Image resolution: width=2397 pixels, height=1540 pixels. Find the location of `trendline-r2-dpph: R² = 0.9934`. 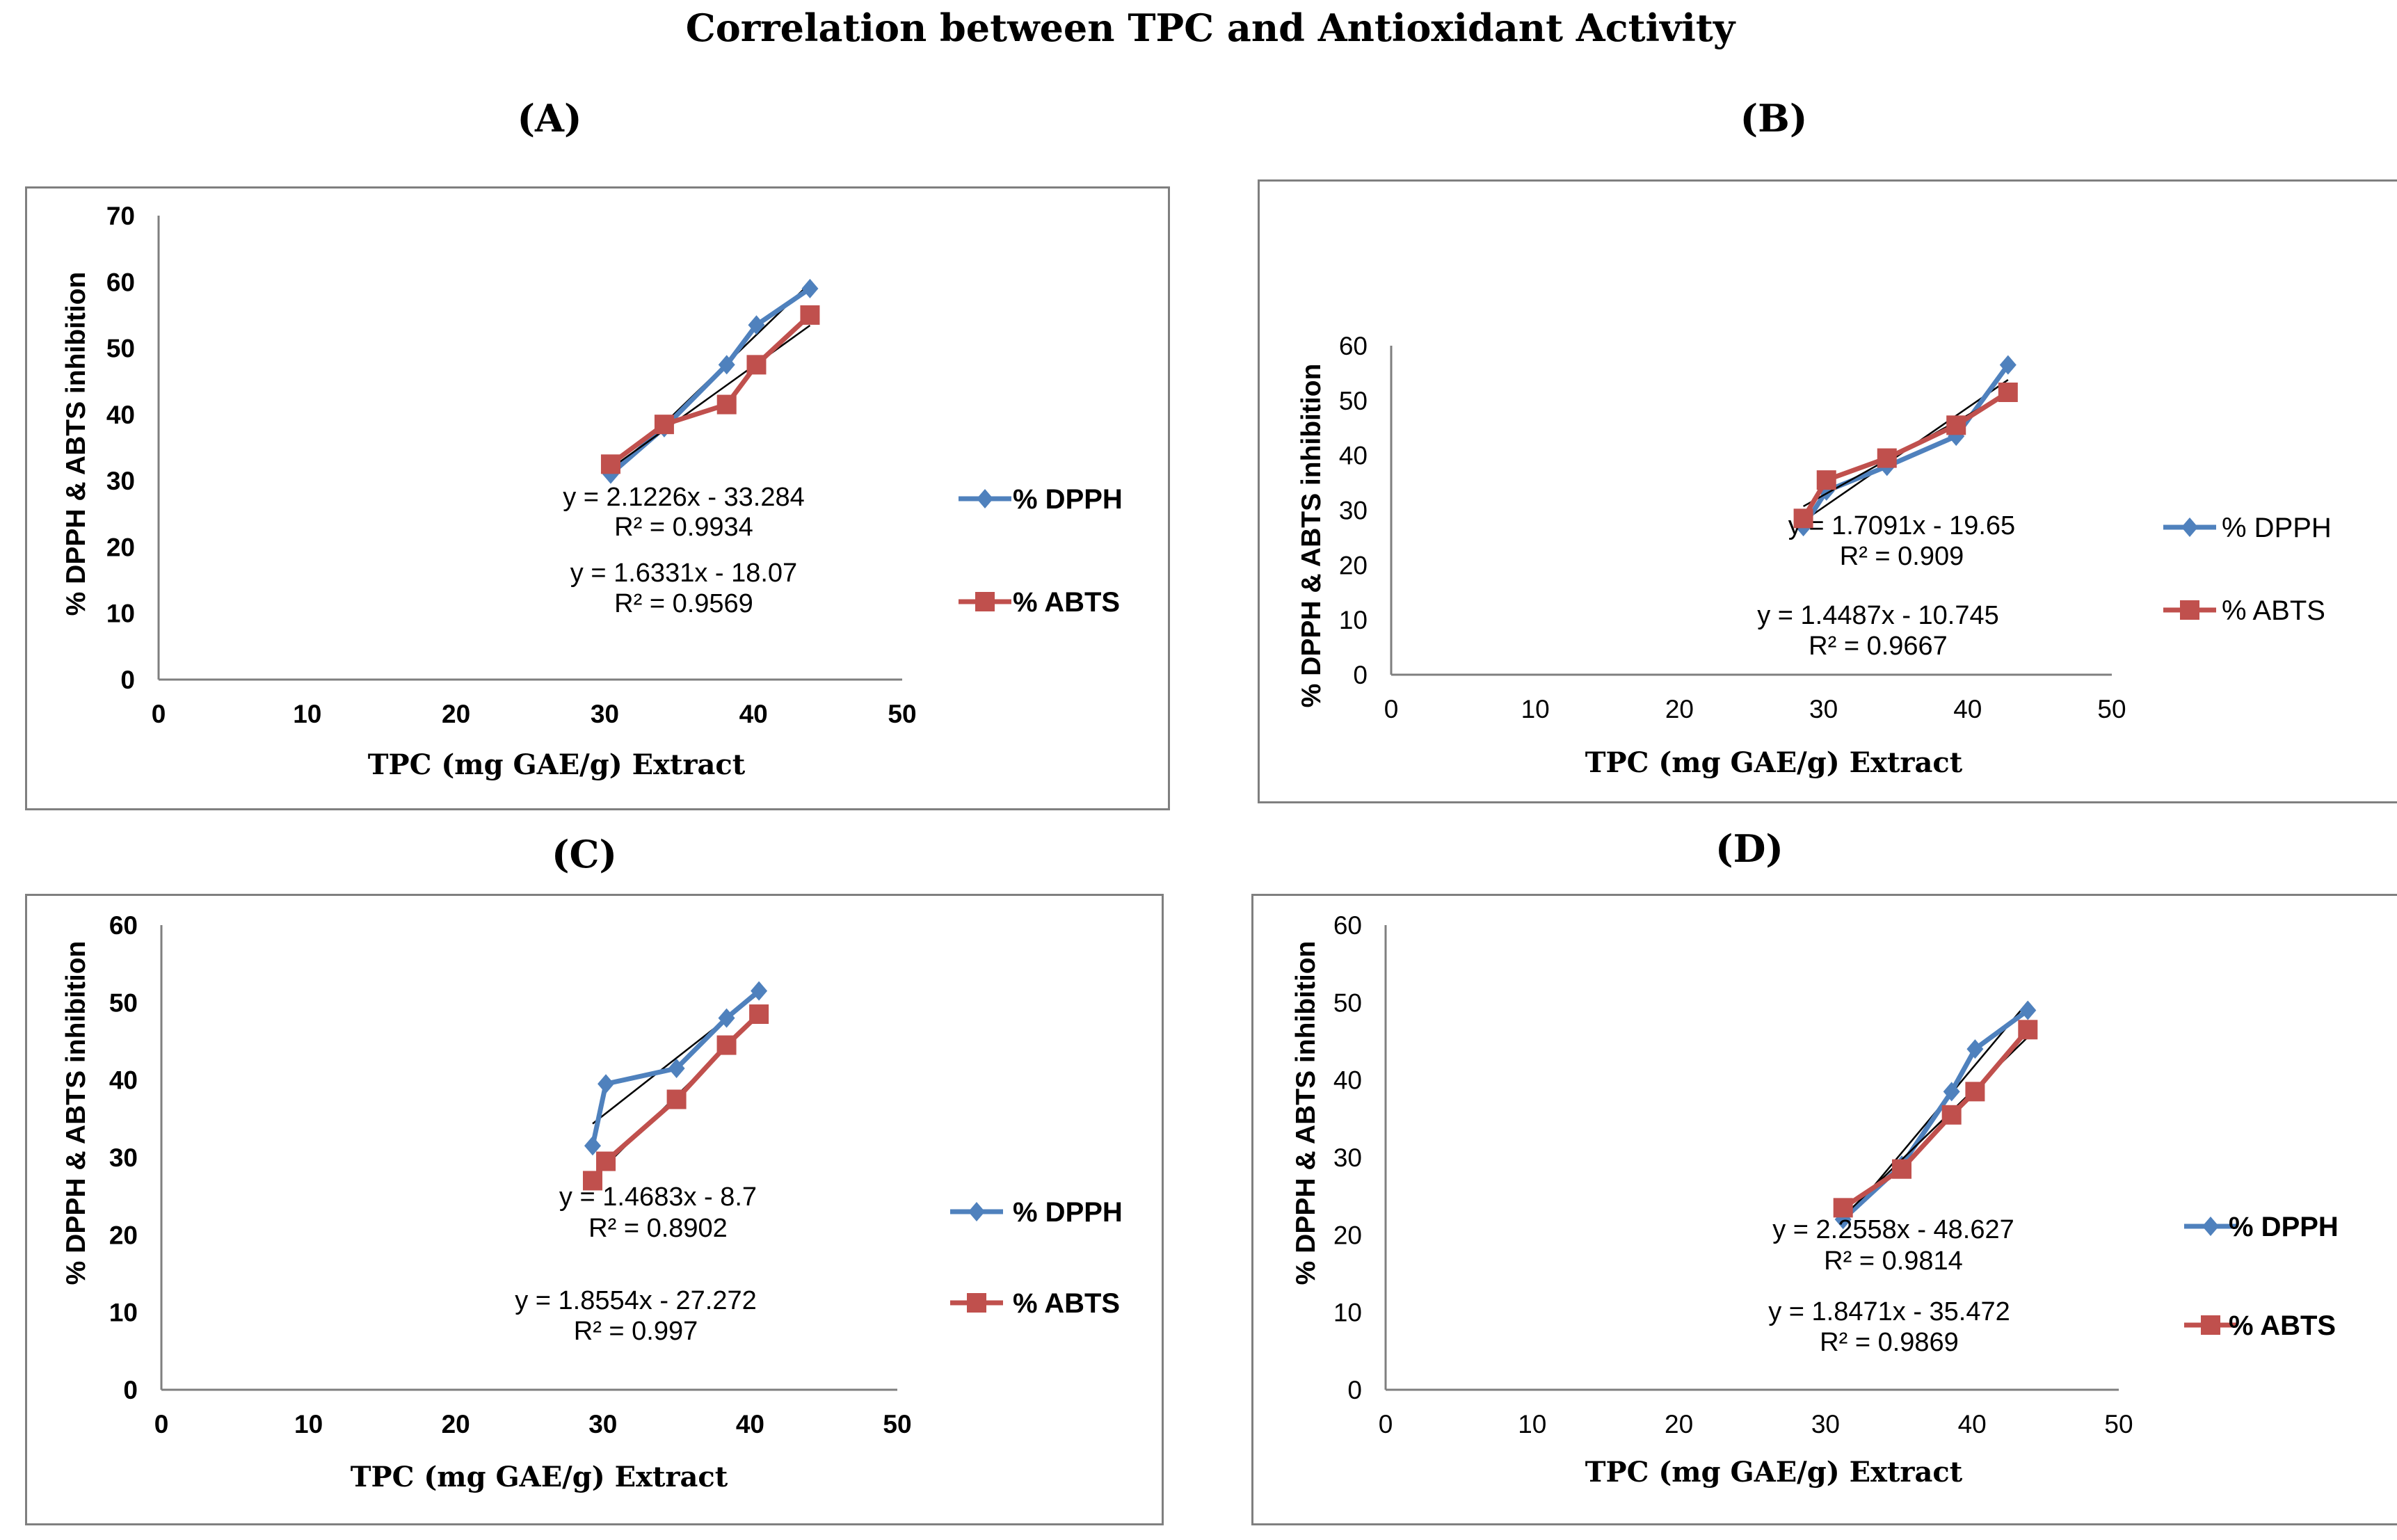

trendline-r2-dpph: R² = 0.9934 is located at coordinates (683, 527).